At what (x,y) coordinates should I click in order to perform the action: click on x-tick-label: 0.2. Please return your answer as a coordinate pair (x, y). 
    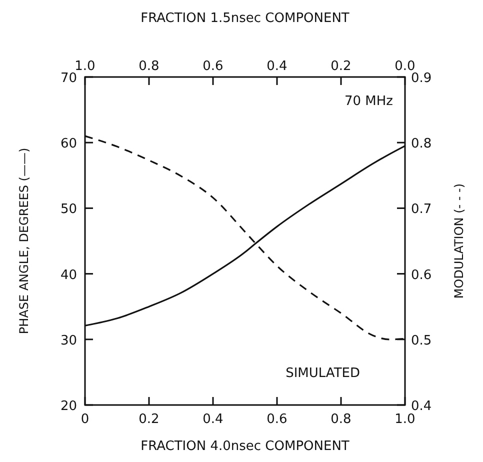
    Looking at the image, I should click on (149, 419).